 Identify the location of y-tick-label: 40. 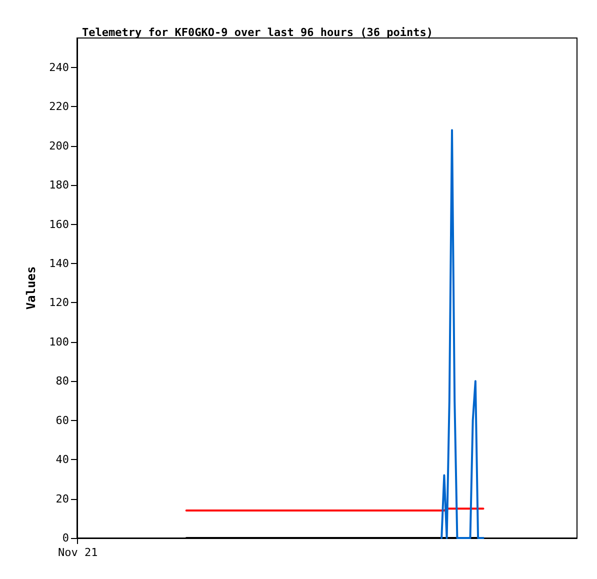
(62, 459).